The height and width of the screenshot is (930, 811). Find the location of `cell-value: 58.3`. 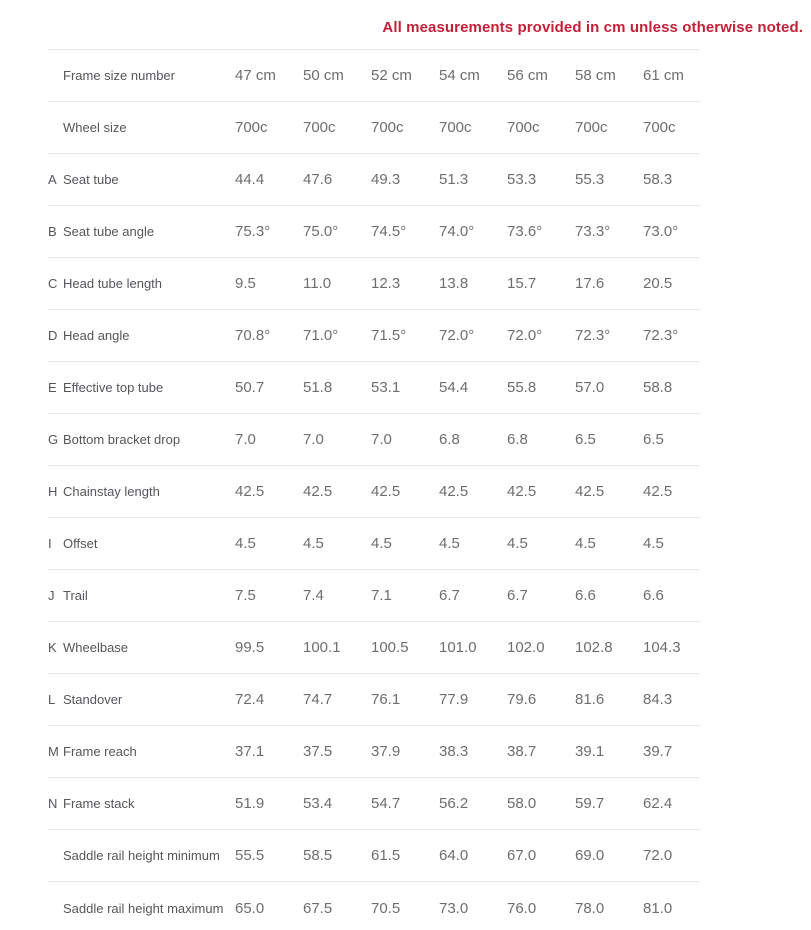

cell-value: 58.3 is located at coordinates (658, 179).